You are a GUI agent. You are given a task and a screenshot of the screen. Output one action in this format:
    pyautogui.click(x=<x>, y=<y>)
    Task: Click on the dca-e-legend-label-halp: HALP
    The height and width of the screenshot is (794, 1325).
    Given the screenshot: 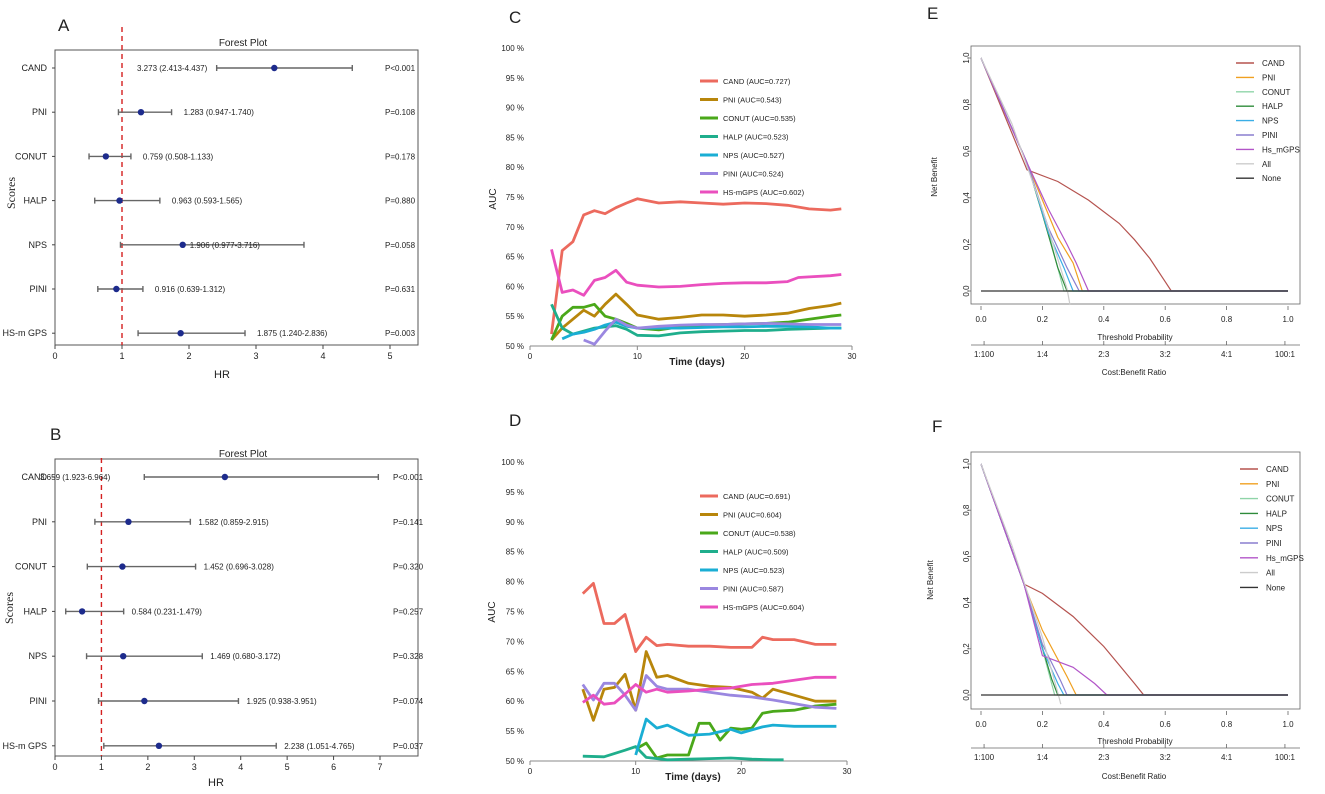 What is the action you would take?
    pyautogui.click(x=1272, y=106)
    